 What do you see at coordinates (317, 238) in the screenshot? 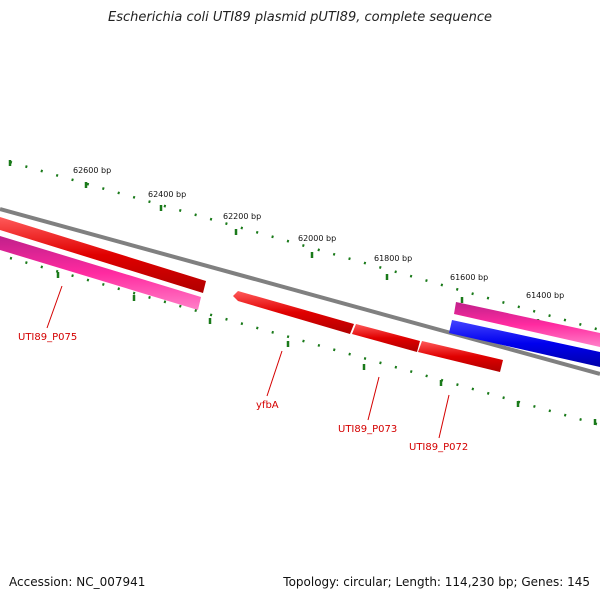
I see `tick-label-62000: 62000 bp` at bounding box center [317, 238].